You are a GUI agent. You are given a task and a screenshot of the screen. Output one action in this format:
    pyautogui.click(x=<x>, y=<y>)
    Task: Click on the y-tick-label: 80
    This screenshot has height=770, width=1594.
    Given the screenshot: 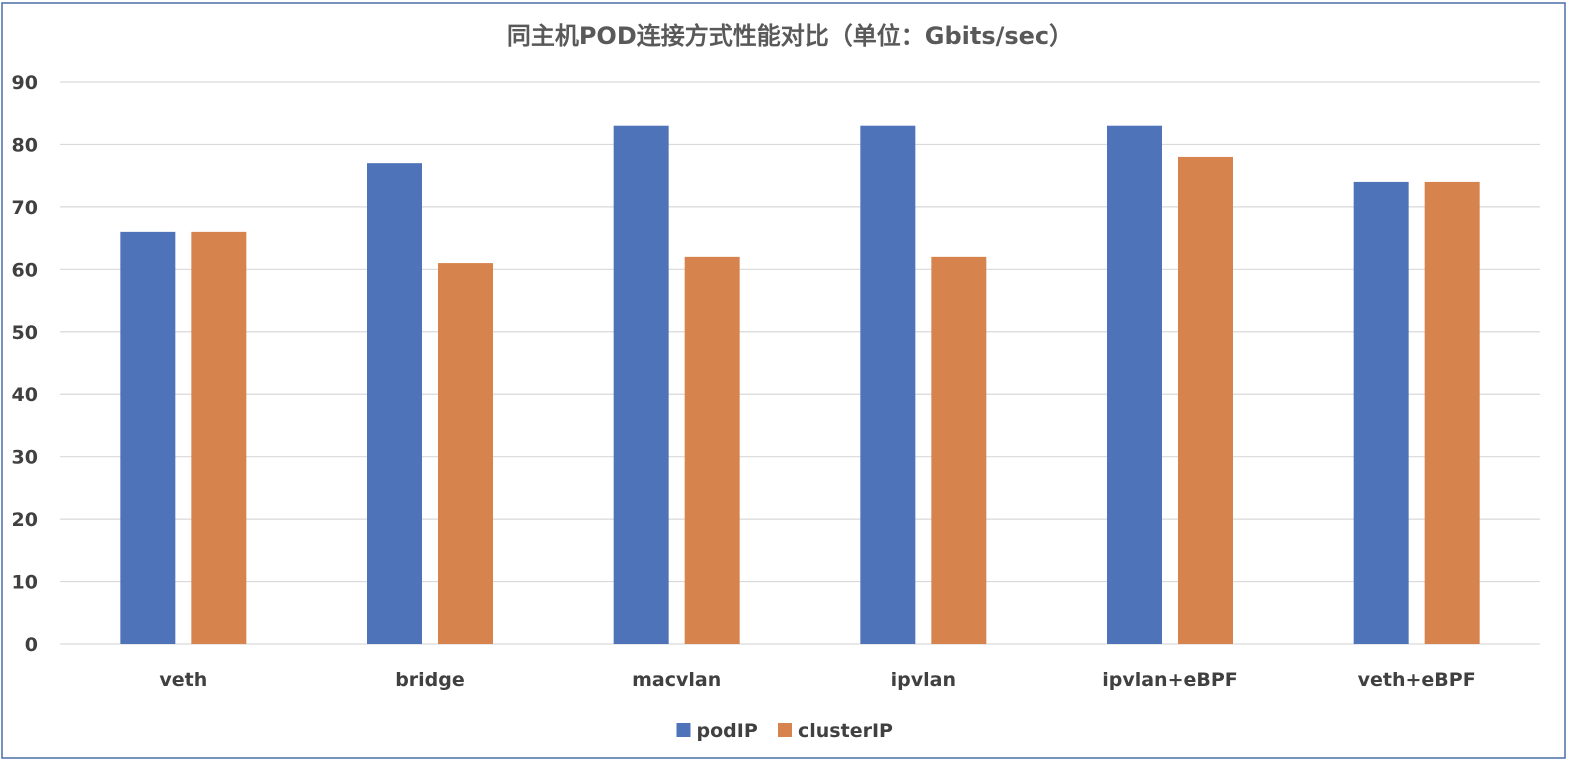 What is the action you would take?
    pyautogui.click(x=25, y=145)
    